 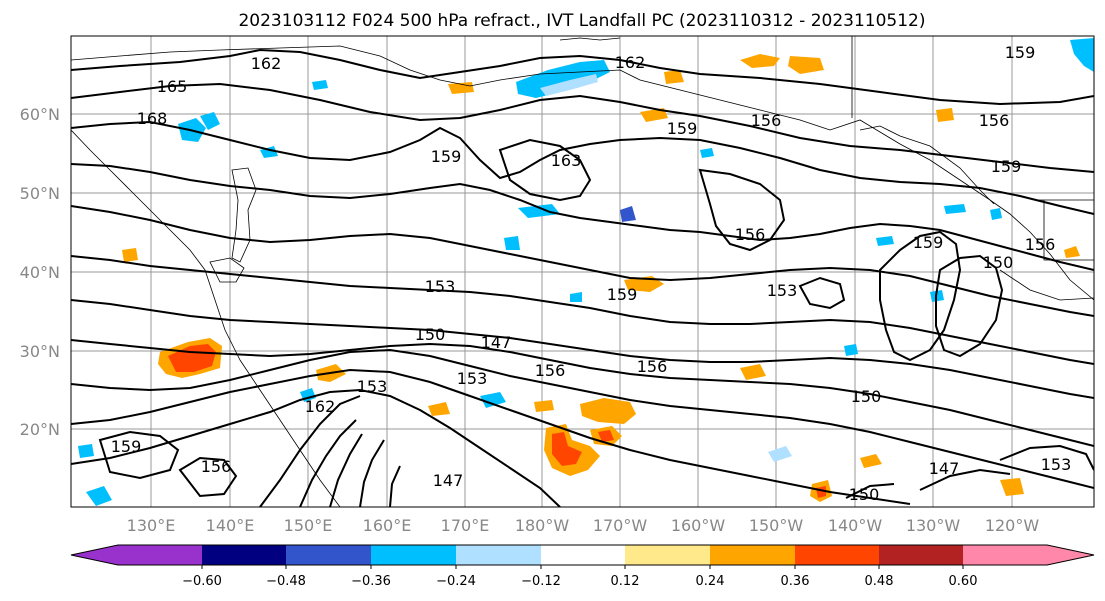 What do you see at coordinates (152, 118) in the screenshot?
I see `contour-label: 168` at bounding box center [152, 118].